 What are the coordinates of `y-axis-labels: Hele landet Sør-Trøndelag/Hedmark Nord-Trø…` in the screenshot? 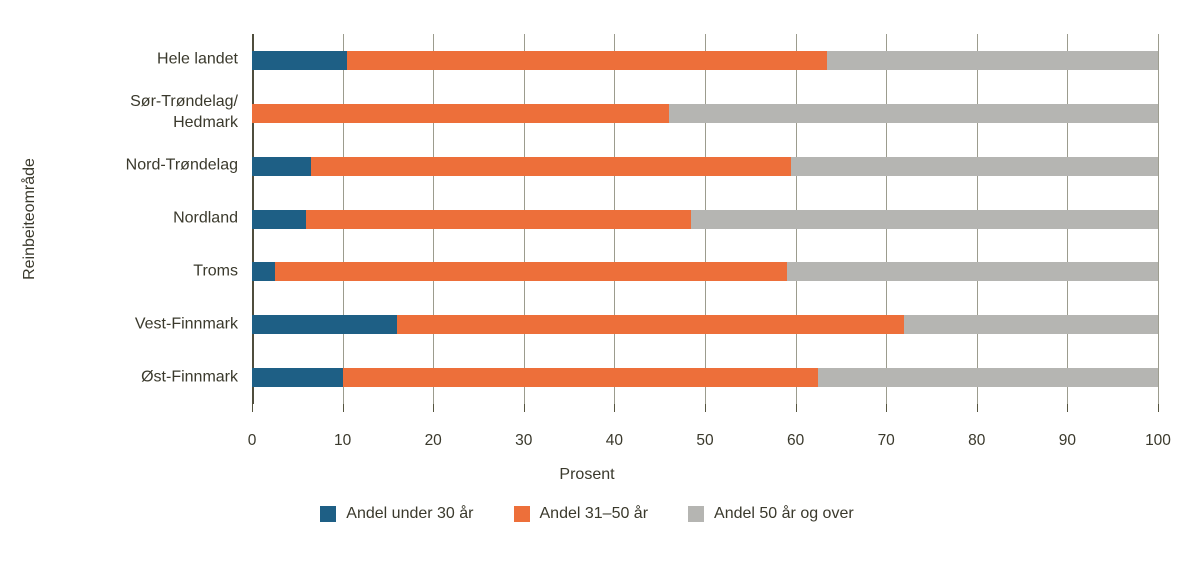 It's located at (119, 219).